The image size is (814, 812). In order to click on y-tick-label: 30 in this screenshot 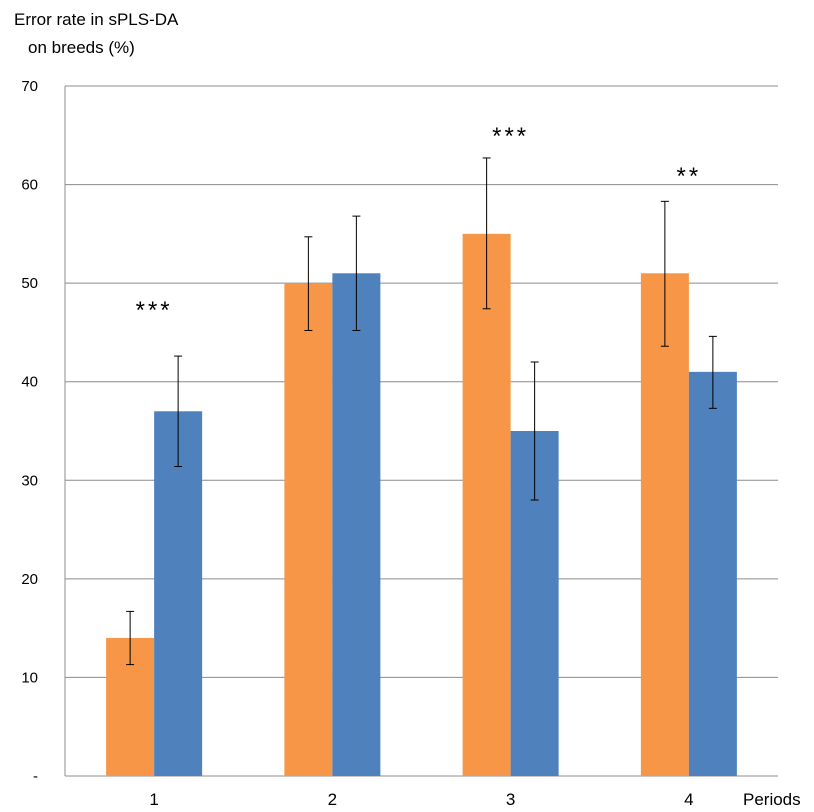, I will do `click(29, 480)`.